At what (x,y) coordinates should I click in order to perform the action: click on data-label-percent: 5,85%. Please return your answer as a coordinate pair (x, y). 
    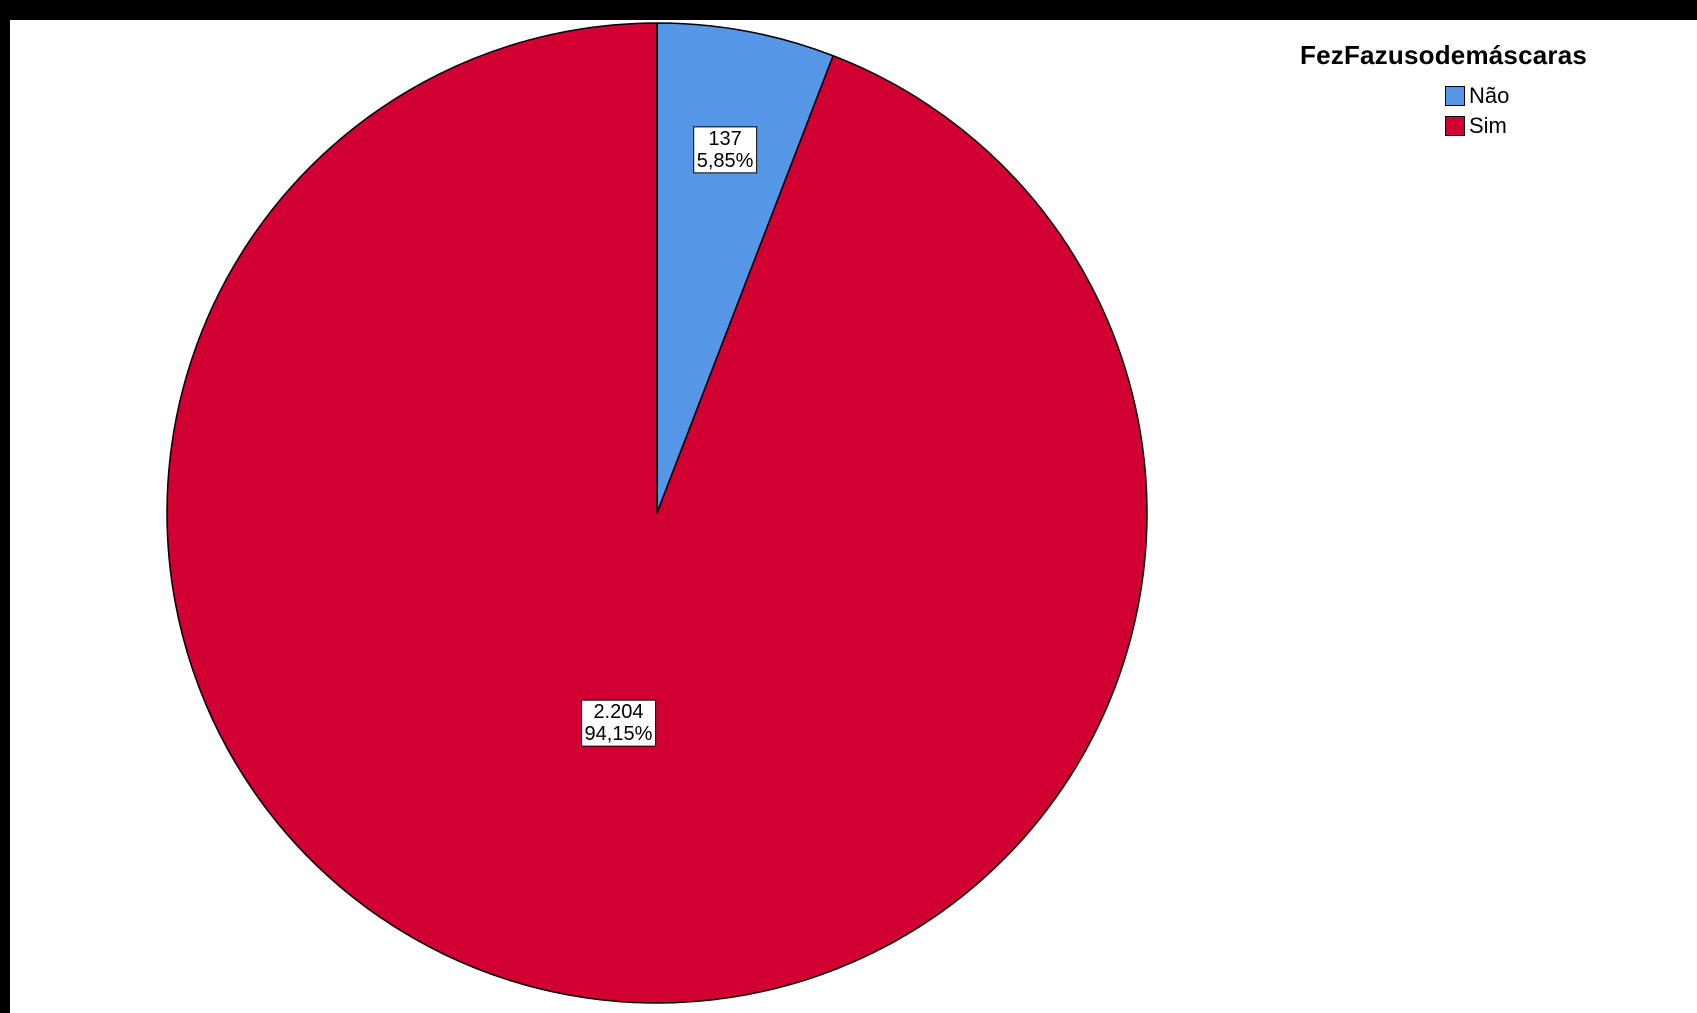
    Looking at the image, I should click on (725, 161).